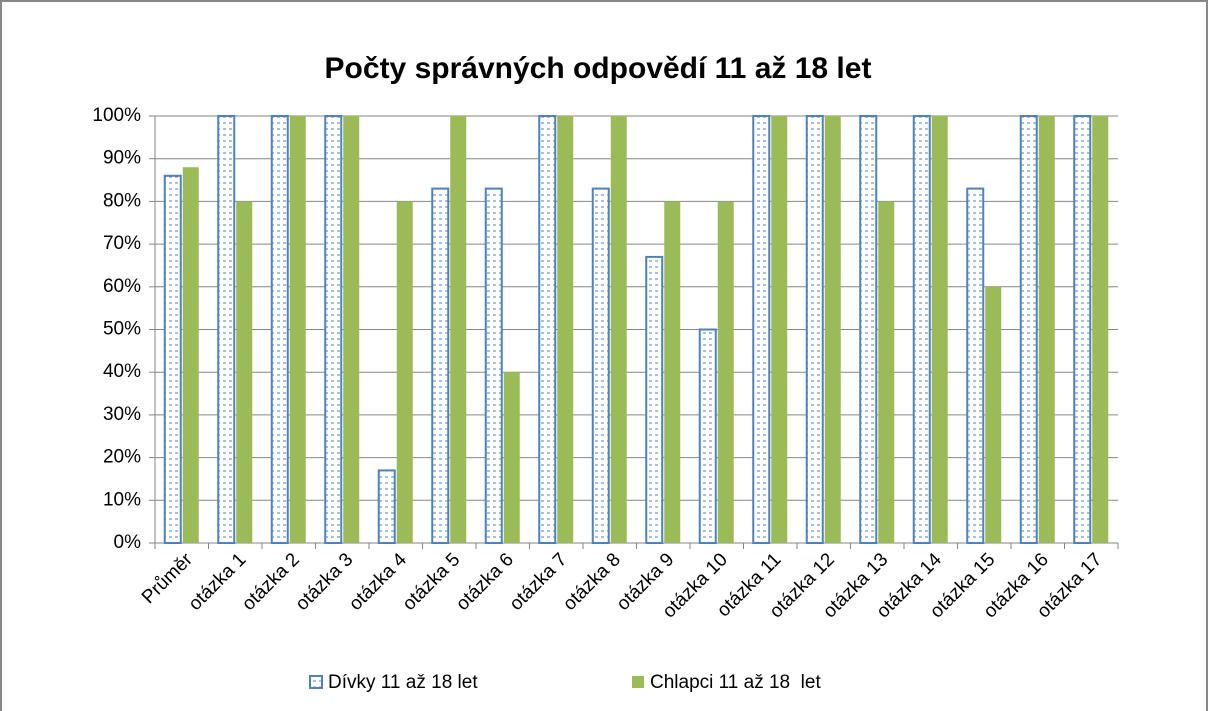  I want to click on y-tick-label: 60%, so click(122, 286).